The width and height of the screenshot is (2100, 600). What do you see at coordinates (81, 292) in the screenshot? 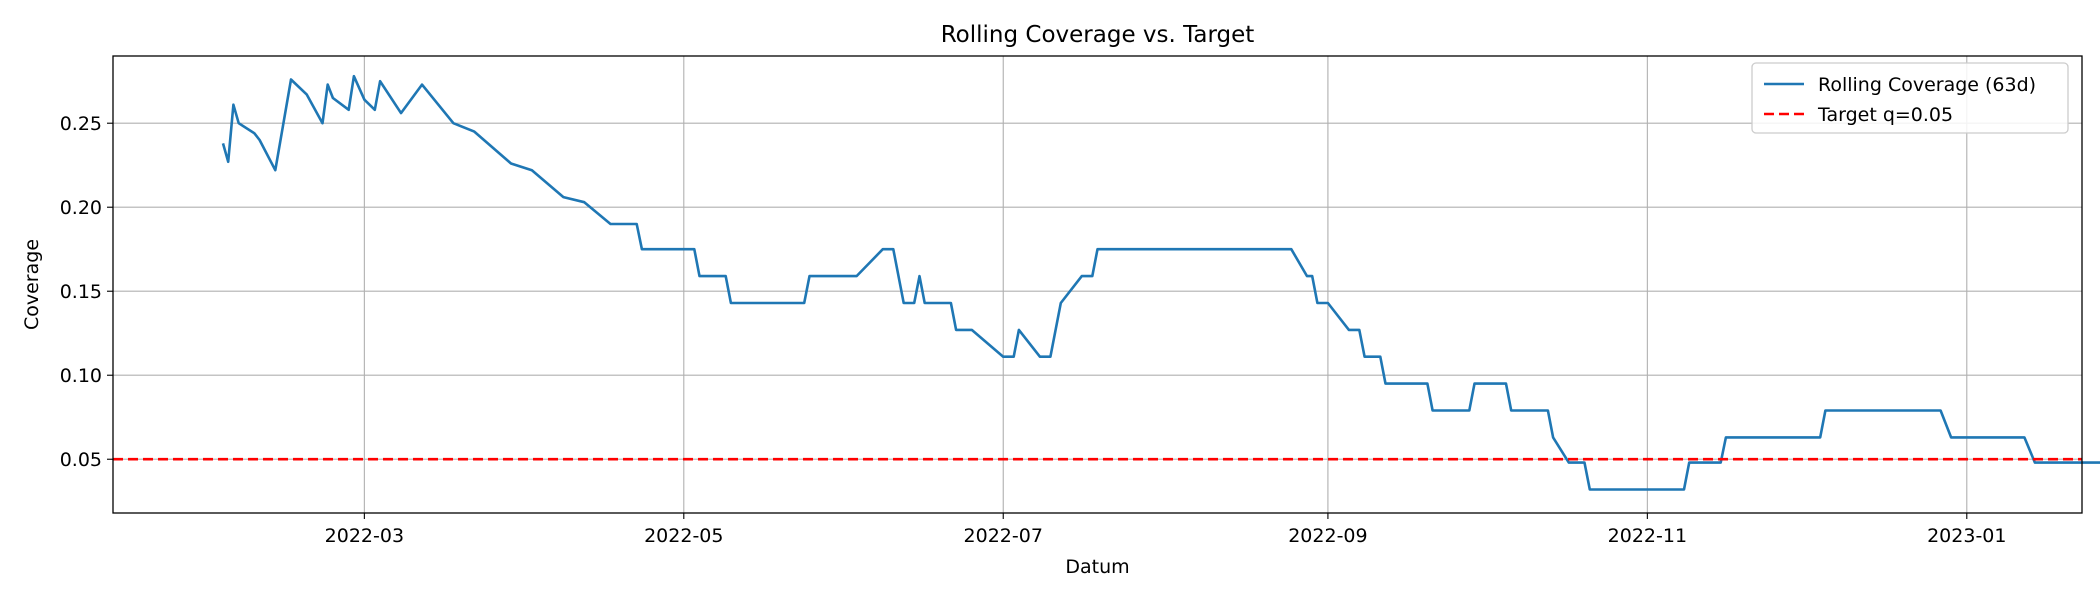
I see `y-tick-label: 0.15` at bounding box center [81, 292].